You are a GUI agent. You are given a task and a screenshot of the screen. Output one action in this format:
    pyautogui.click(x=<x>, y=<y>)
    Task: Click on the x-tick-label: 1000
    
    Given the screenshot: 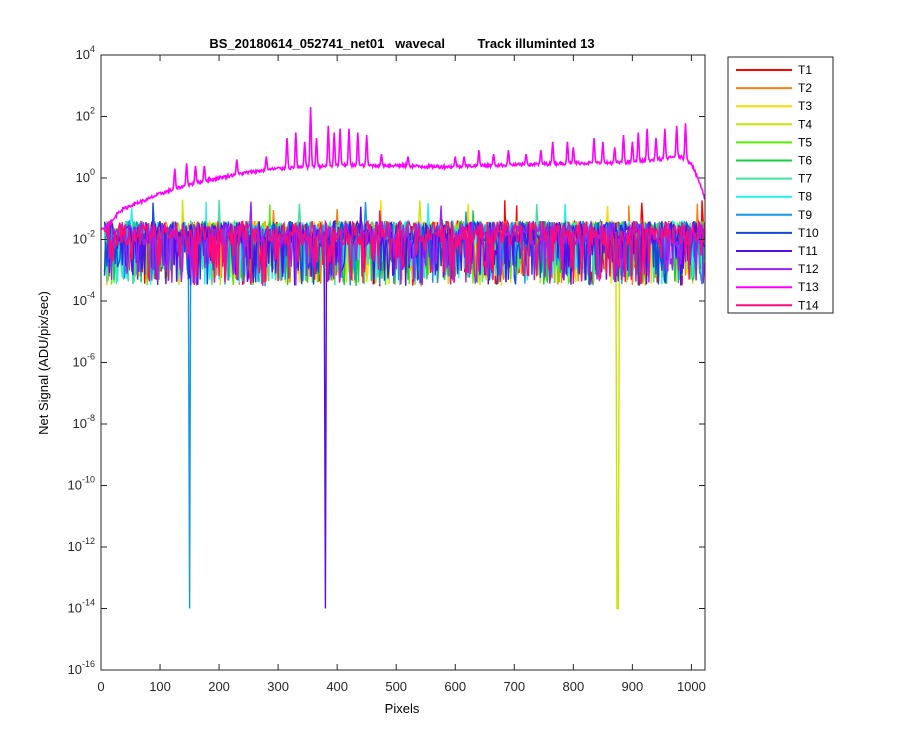 What is the action you would take?
    pyautogui.click(x=691, y=686)
    